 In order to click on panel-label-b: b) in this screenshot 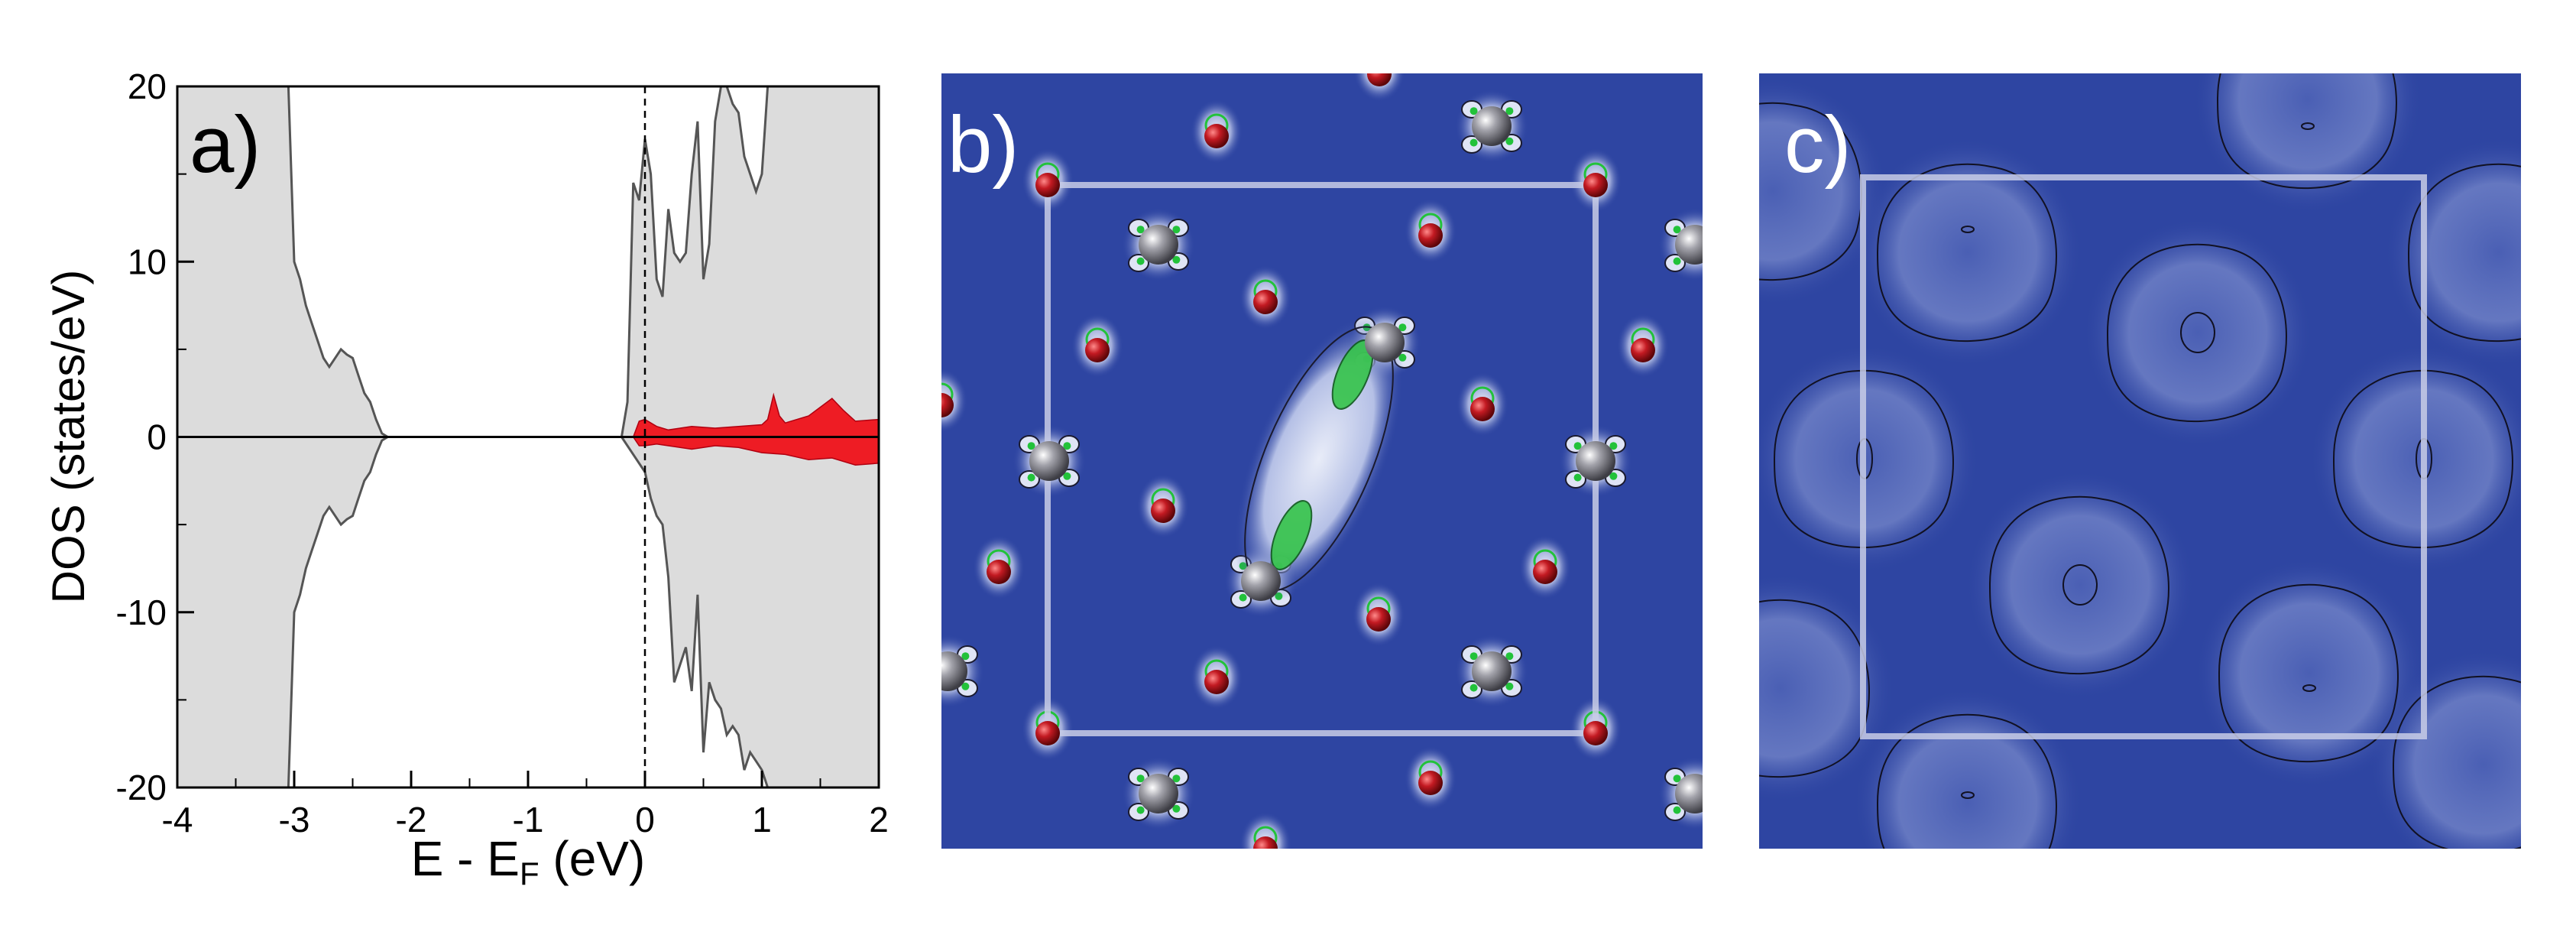, I will do `click(983, 145)`.